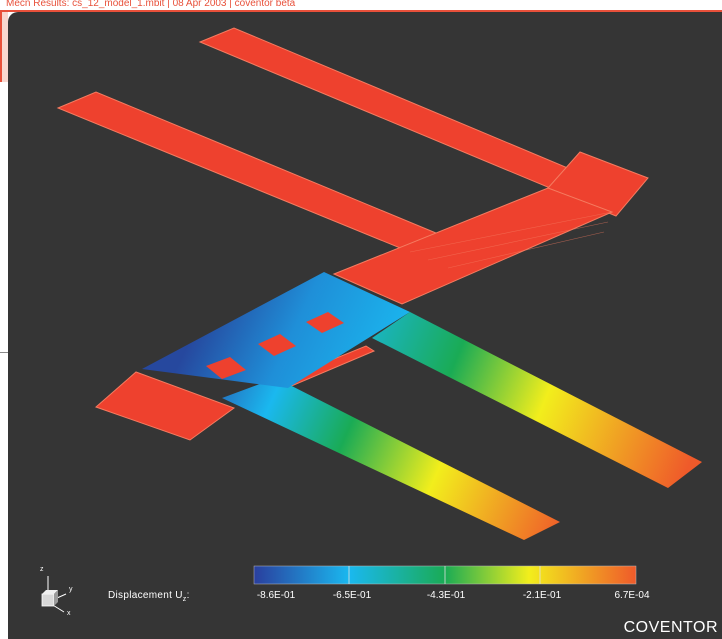 This screenshot has width=722, height=639. What do you see at coordinates (4, 352) in the screenshot?
I see `frame-tick` at bounding box center [4, 352].